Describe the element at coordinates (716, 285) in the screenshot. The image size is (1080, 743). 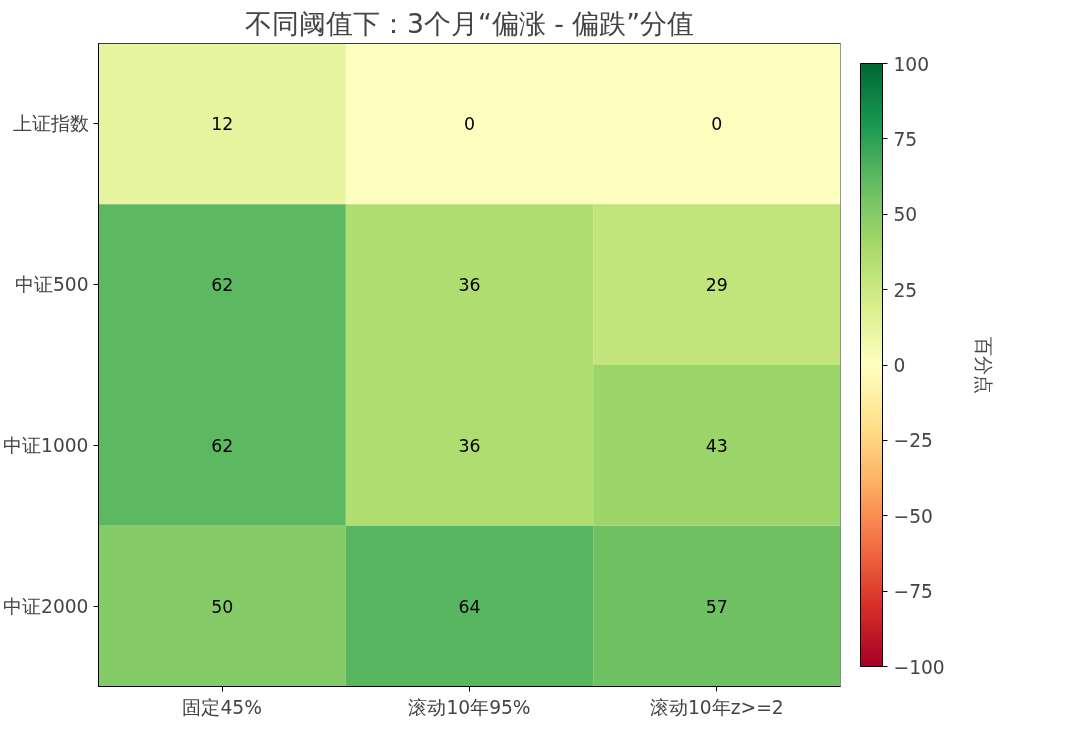
I see `data-label: 29` at that location.